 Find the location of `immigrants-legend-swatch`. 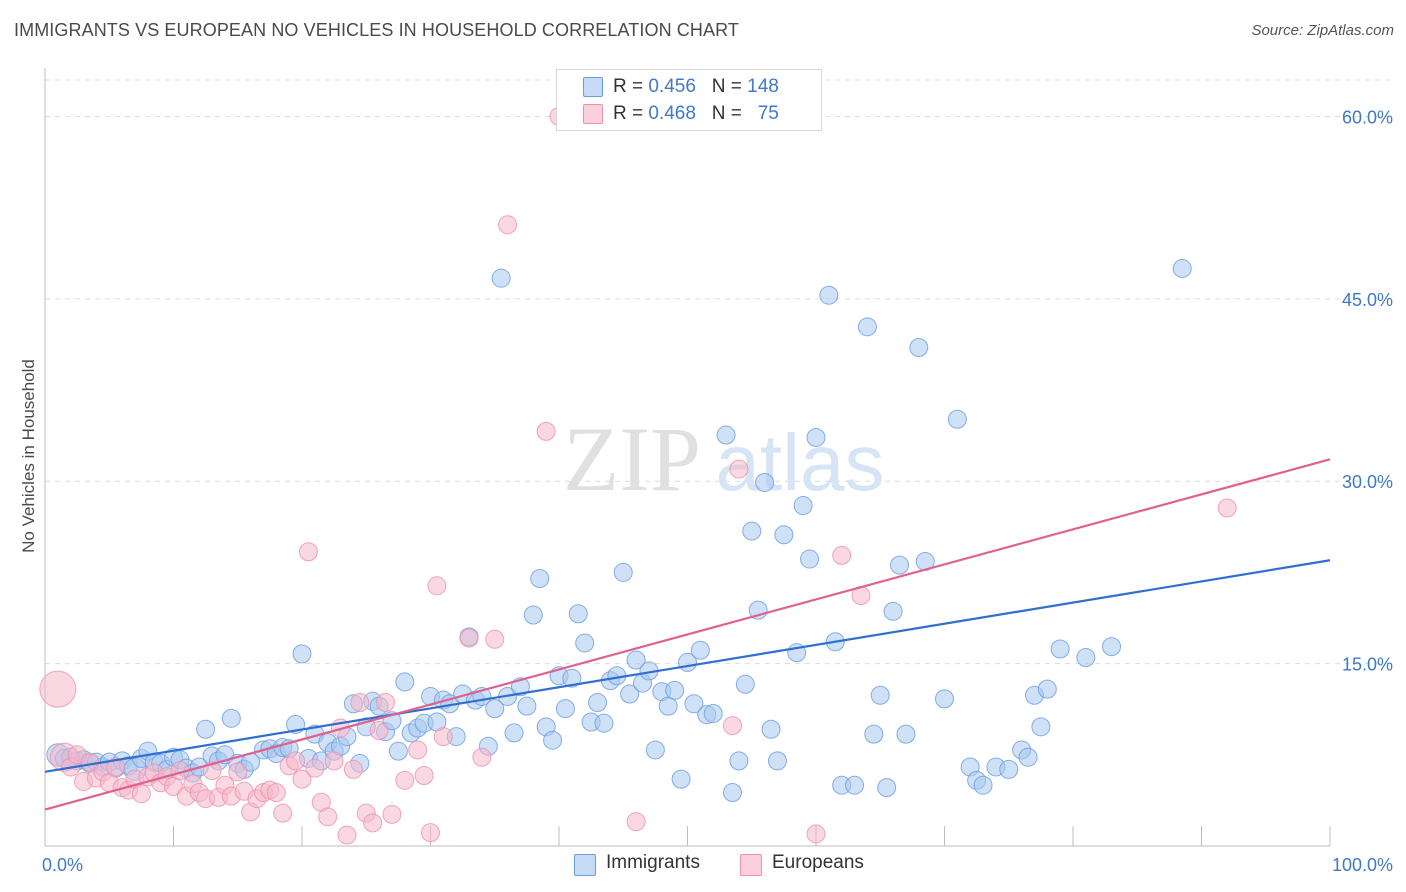

immigrants-legend-swatch is located at coordinates (585, 865).